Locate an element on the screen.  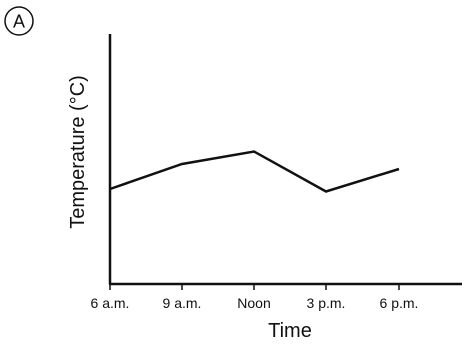
panel-badge-letter: A is located at coordinates (19, 22).